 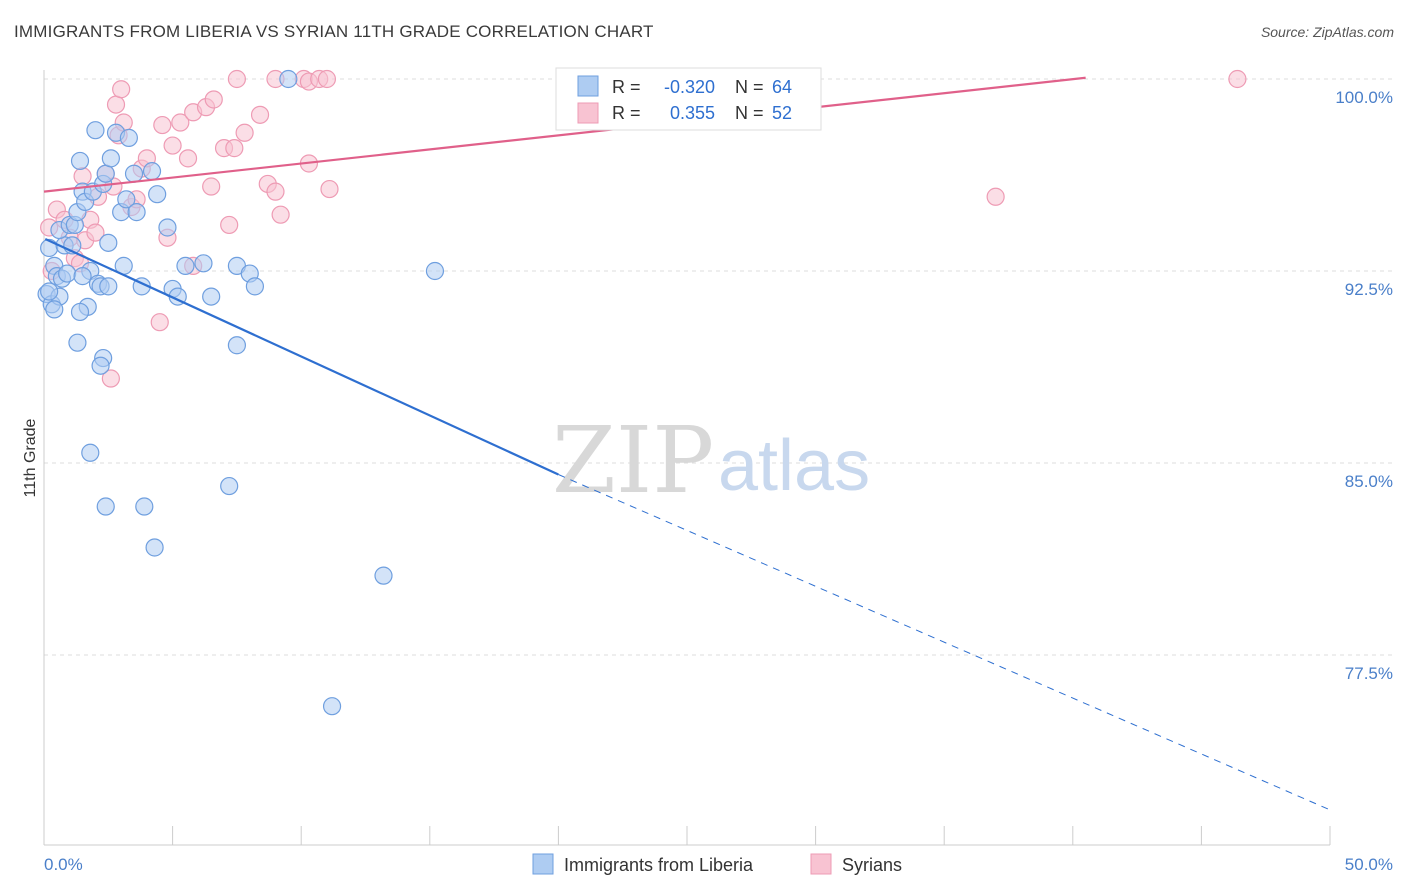 I want to click on stats-box-frame, so click(x=688, y=99).